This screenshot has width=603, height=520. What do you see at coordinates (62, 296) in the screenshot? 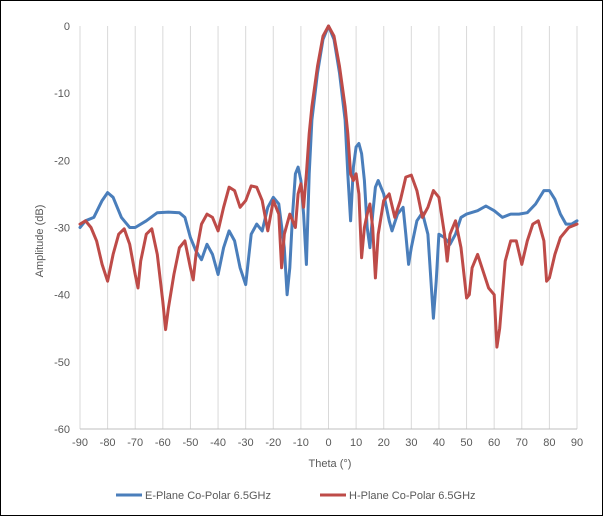
I see `y-tick-label: -40` at bounding box center [62, 296].